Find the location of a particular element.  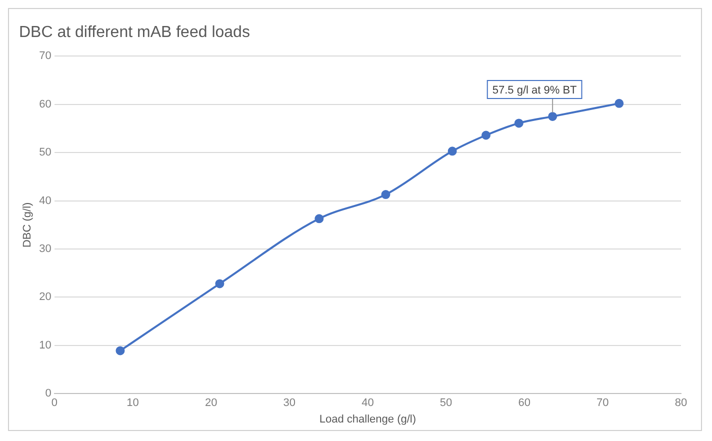

y-axis-title: DBC (g/l) is located at coordinates (28, 225).